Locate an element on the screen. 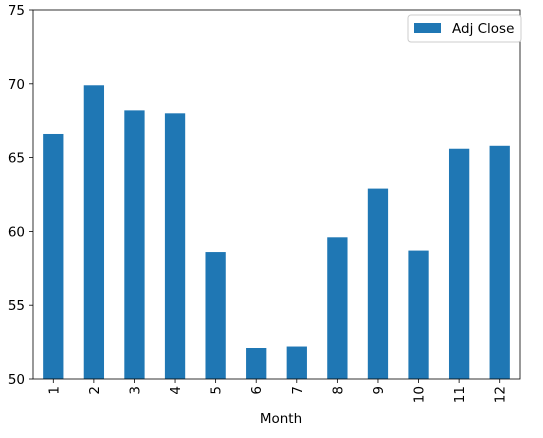  y-tick-label: 50 is located at coordinates (16, 380).